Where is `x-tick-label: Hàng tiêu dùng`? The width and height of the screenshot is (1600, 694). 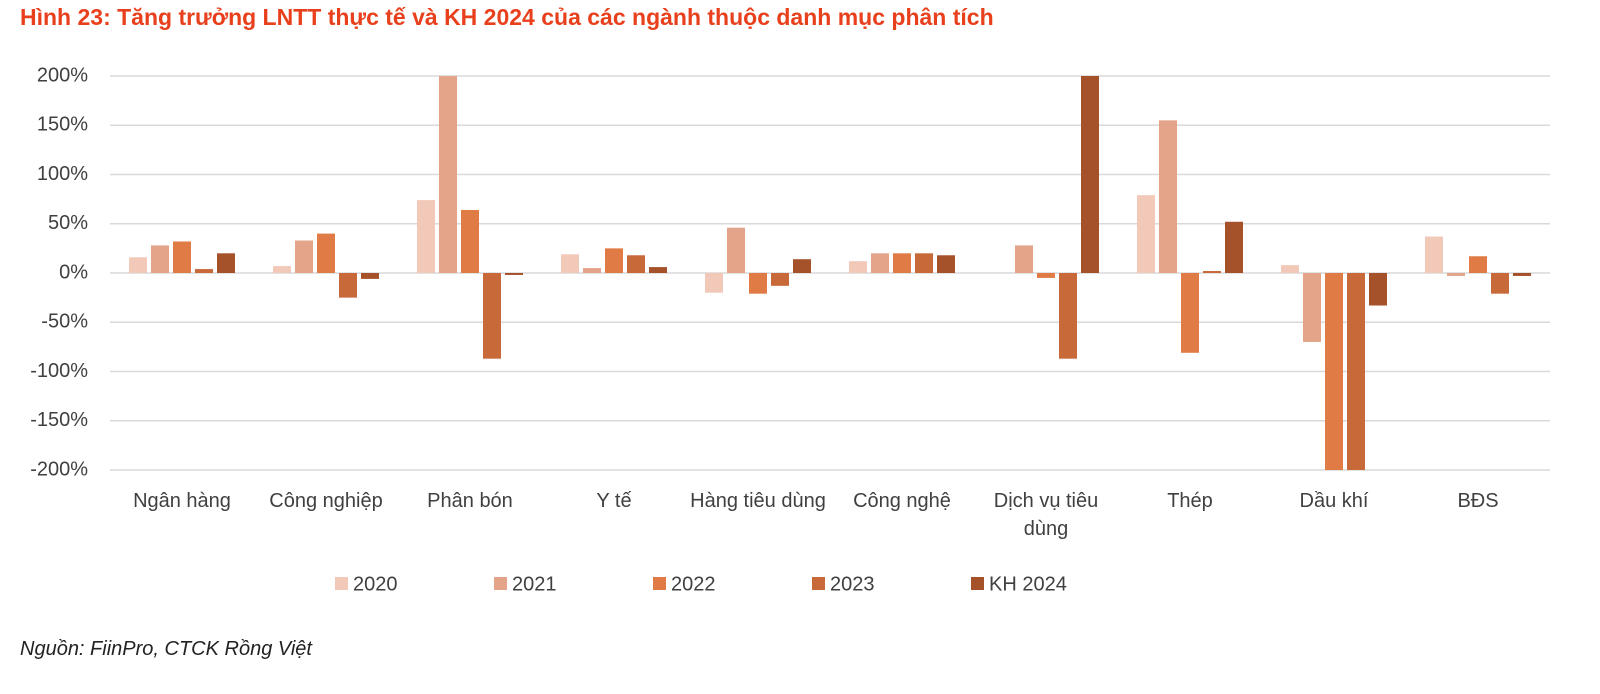
x-tick-label: Hàng tiêu dùng is located at coordinates (758, 501).